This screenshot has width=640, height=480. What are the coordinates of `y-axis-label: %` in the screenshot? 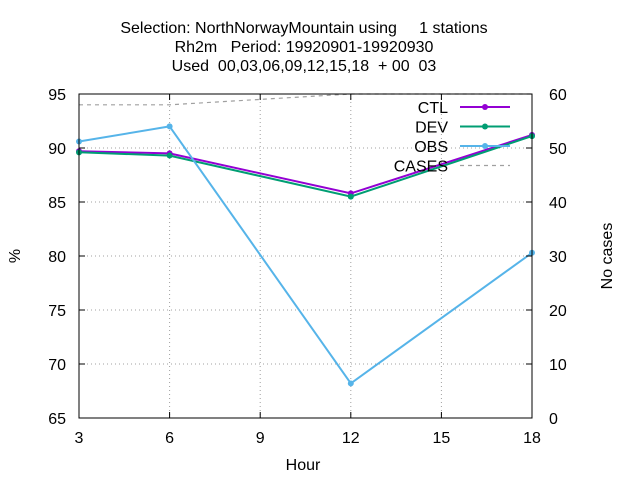 It's located at (15, 256).